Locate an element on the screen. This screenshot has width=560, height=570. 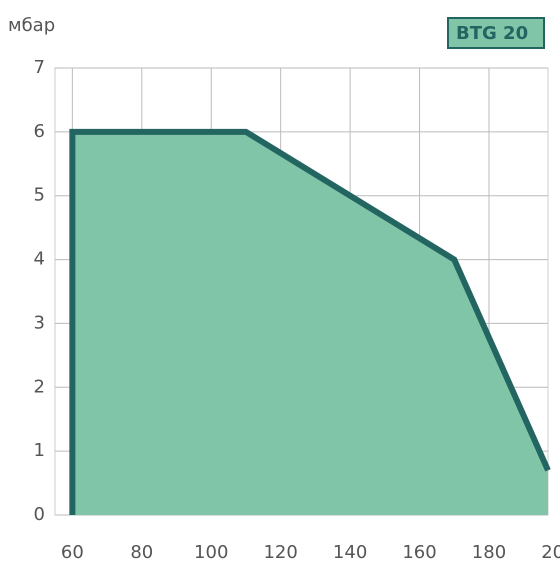
x-tick-label: 60 is located at coordinates (72, 552).